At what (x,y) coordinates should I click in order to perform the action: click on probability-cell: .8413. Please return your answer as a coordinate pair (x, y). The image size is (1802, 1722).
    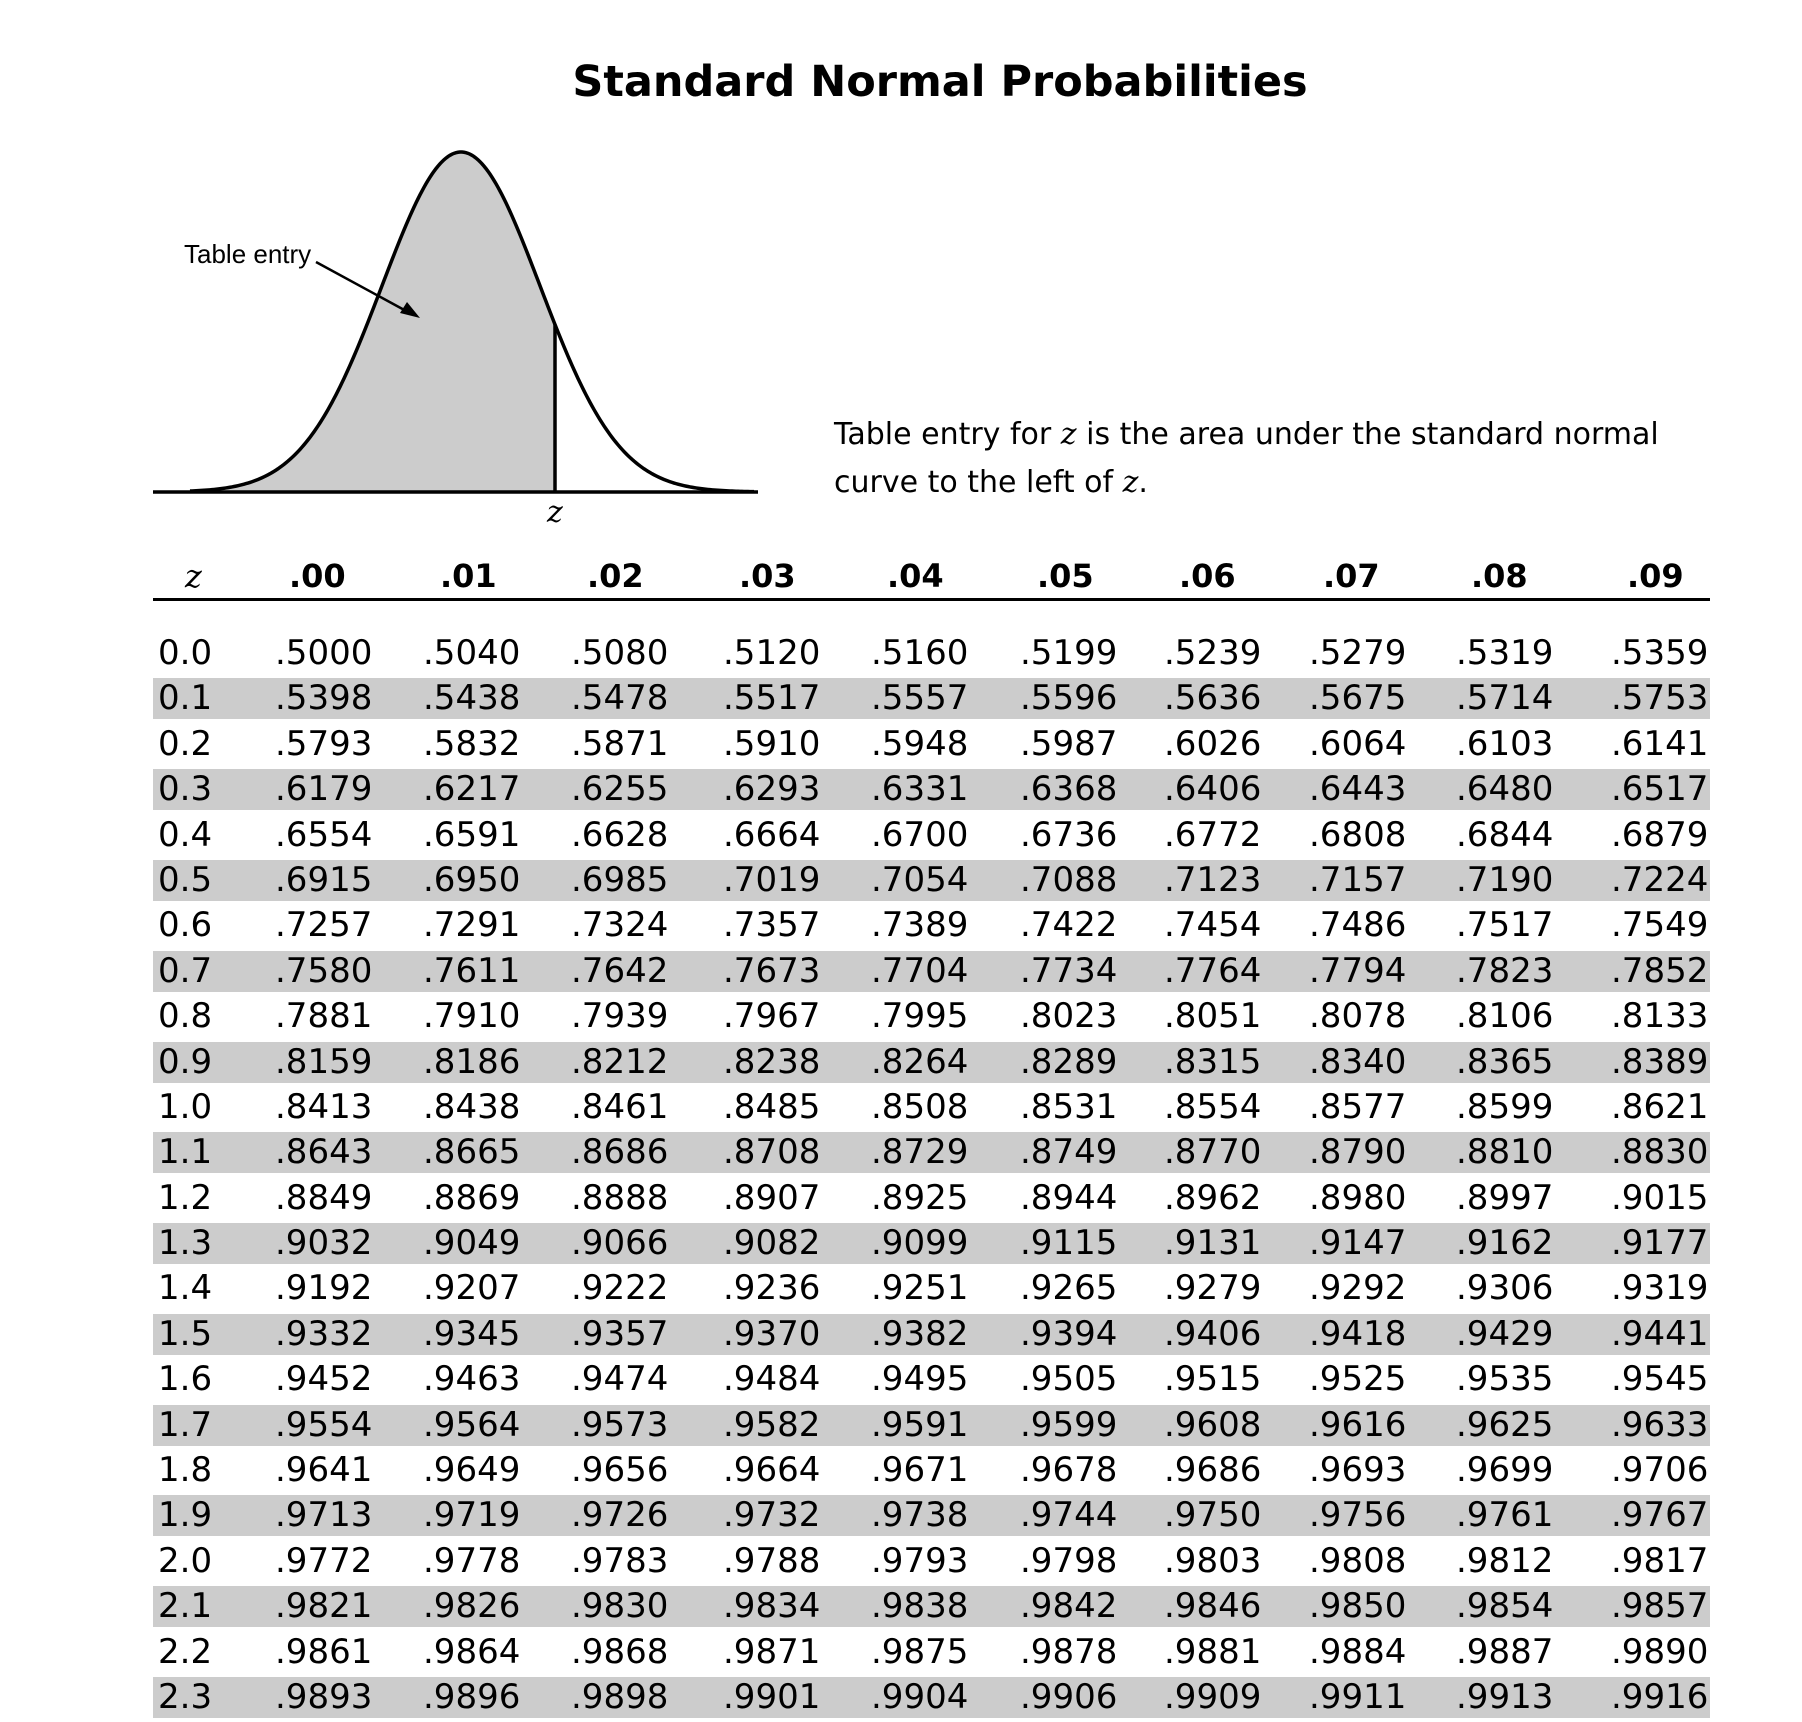
    Looking at the image, I should click on (324, 1106).